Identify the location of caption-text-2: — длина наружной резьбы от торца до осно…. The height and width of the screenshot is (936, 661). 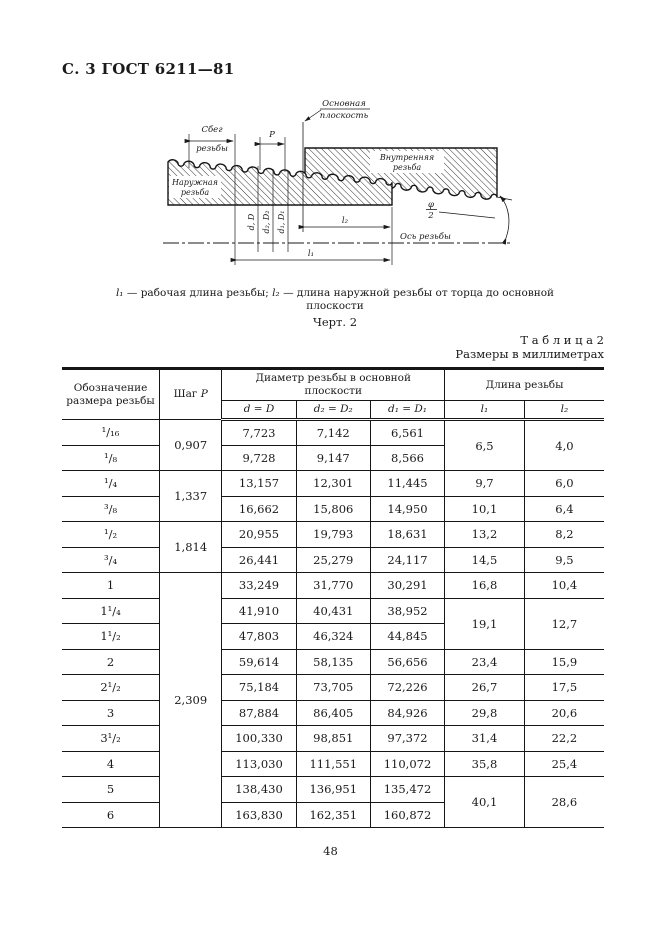
(417, 293).